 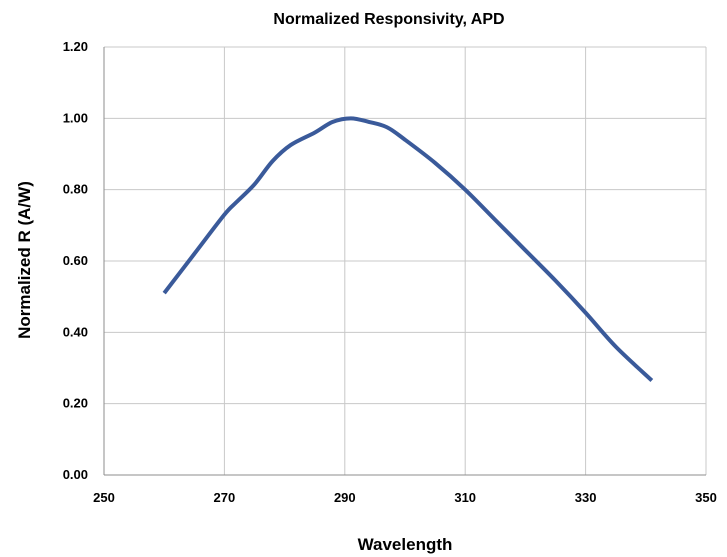 I want to click on x-tick-label: 270, so click(x=225, y=497).